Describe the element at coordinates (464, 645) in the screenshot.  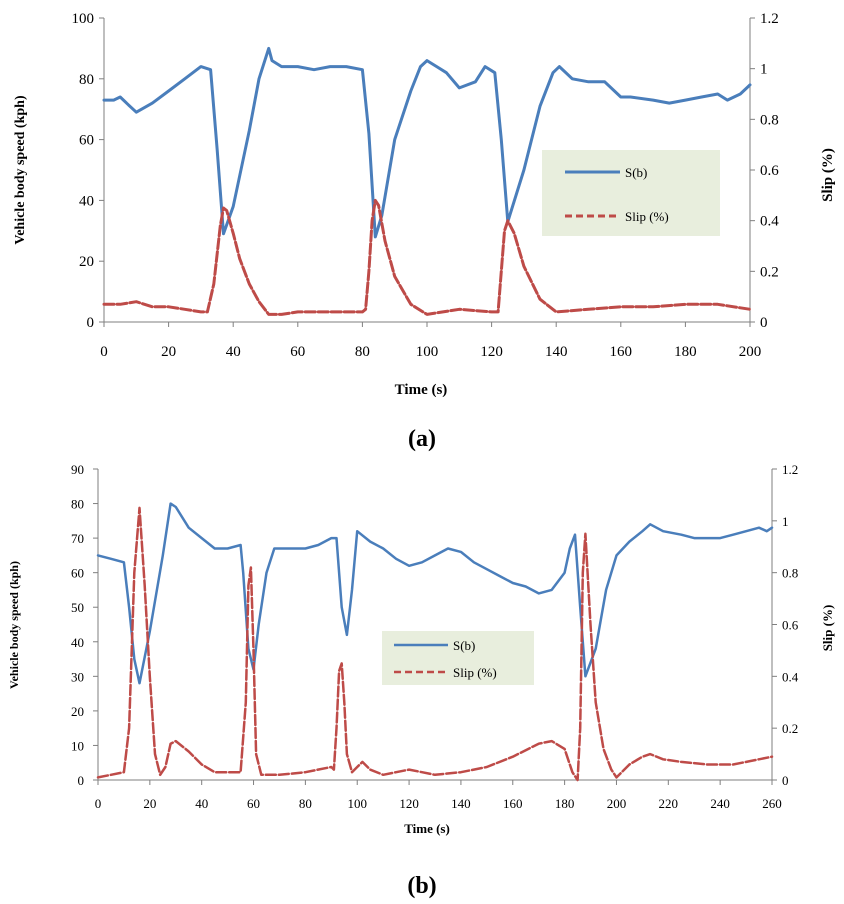
I see `chart-b-legend-label-speed: S(b)` at that location.